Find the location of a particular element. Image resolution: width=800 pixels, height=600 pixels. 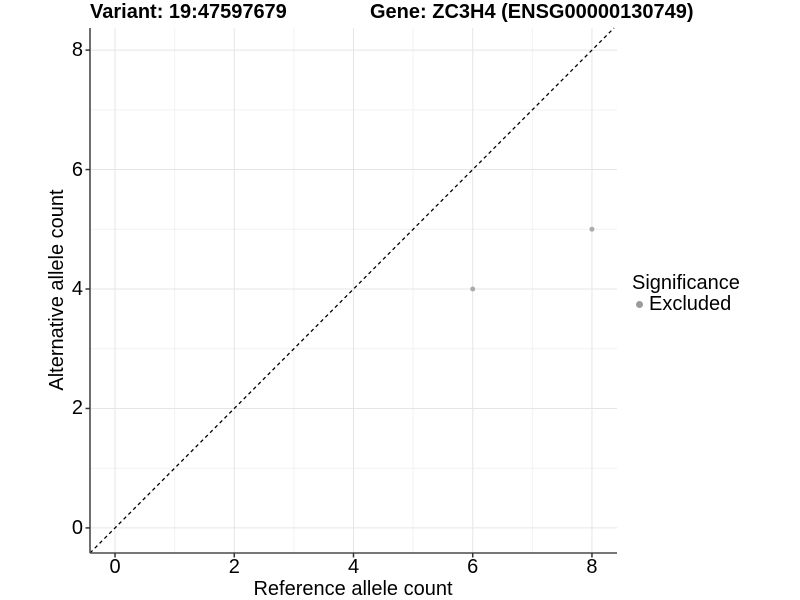

x-tick-label: 6 is located at coordinates (473, 567).